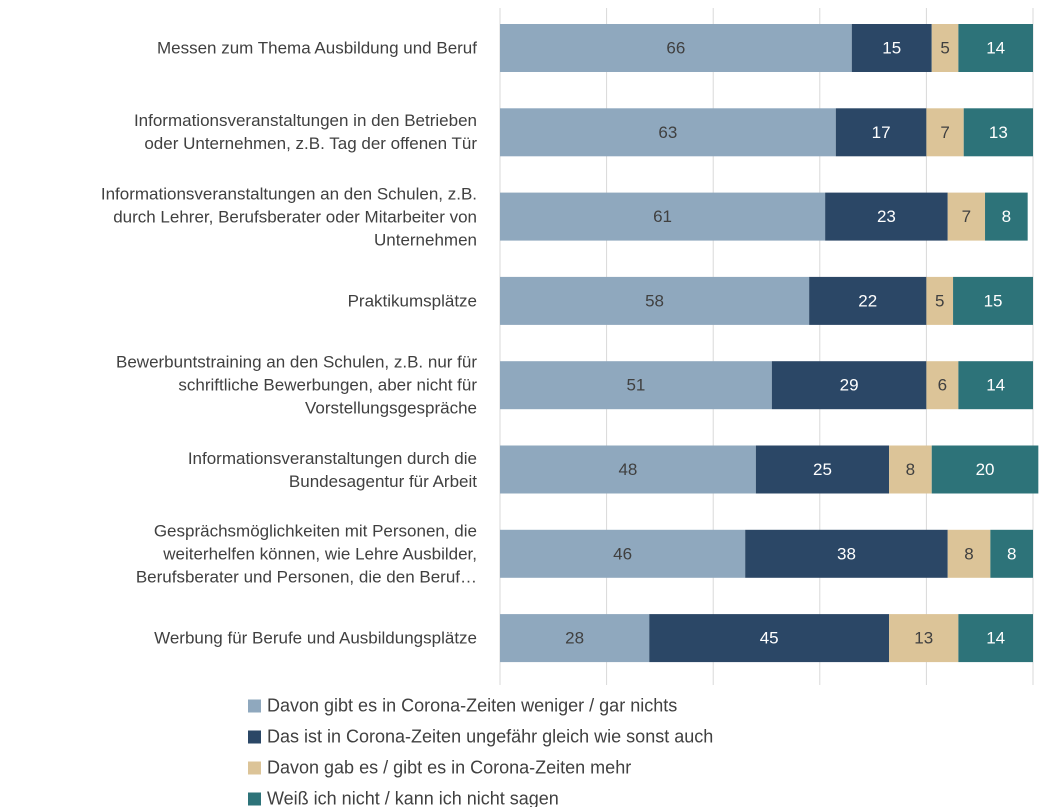 The height and width of the screenshot is (807, 1041). Describe the element at coordinates (315, 638) in the screenshot. I see `category-label: Werbung für Berufe und Ausbildungsplätze` at that location.